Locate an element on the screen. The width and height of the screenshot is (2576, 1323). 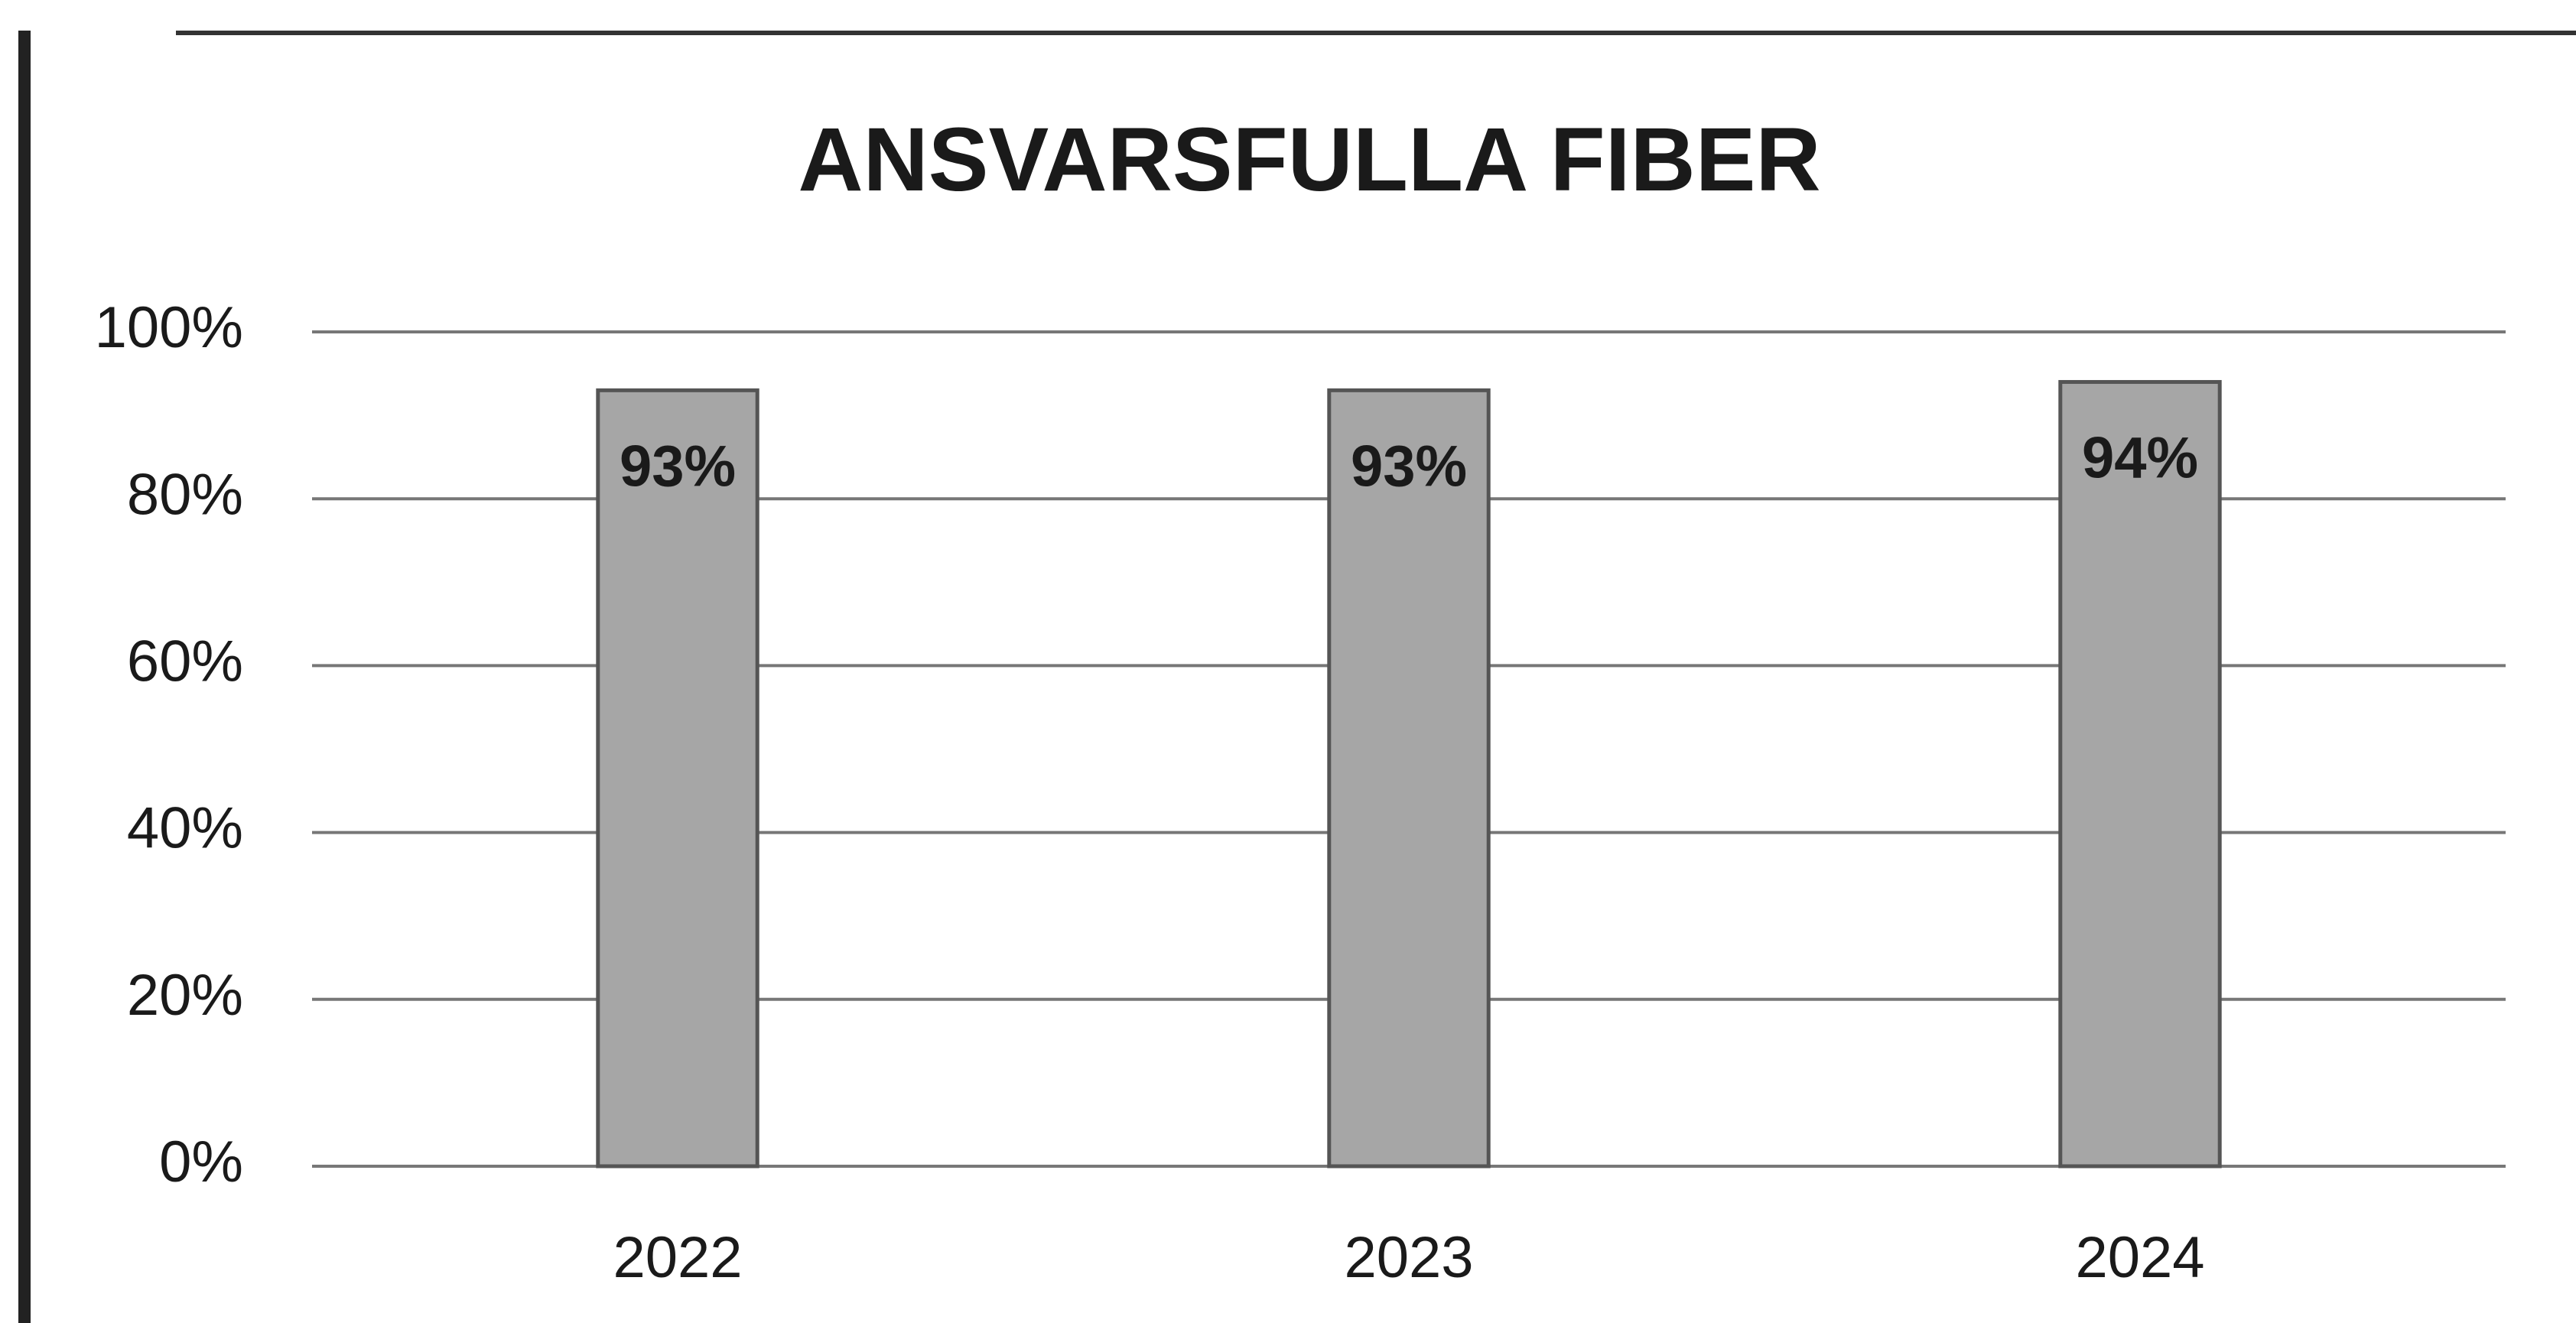
y-tick-label: 100% is located at coordinates (169, 328).